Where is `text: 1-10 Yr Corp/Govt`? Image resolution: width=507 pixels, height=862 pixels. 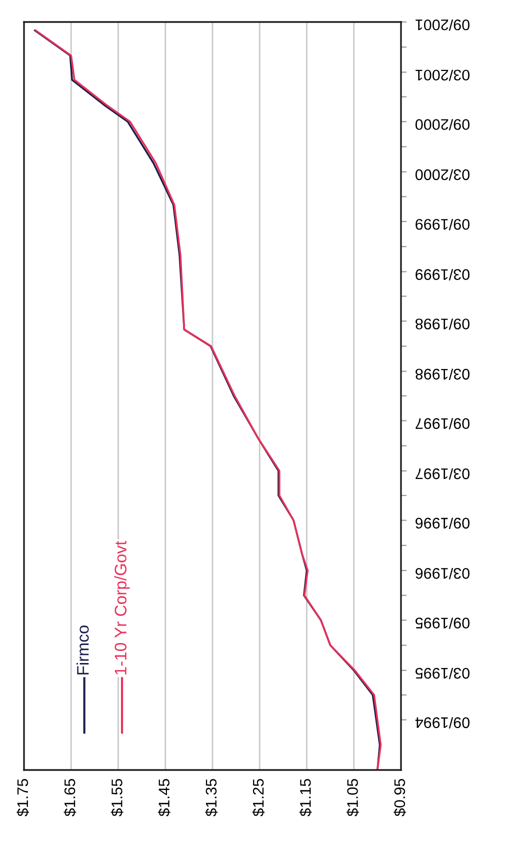
text: 1-10 Yr Corp/Govt is located at coordinates (122, 607).